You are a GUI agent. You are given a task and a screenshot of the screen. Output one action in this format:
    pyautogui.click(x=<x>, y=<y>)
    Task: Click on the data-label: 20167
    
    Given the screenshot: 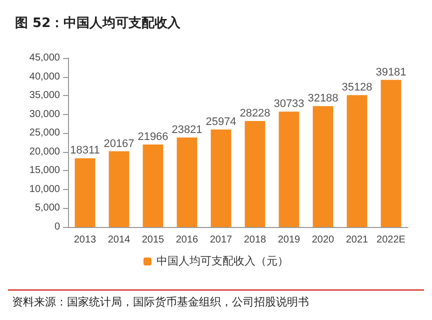 What is the action you would take?
    pyautogui.click(x=119, y=144)
    